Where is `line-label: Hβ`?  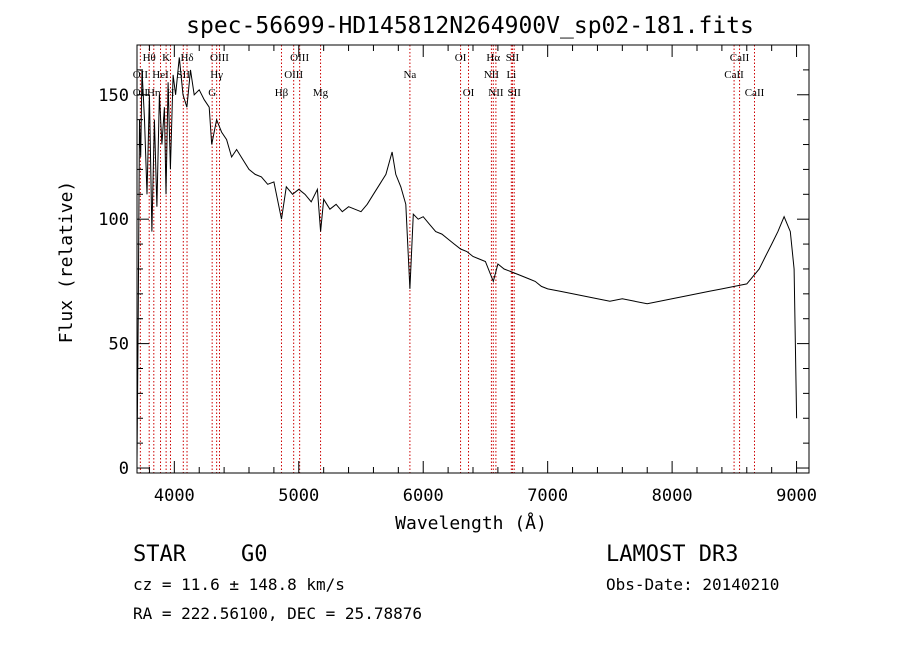
line-label: Hβ is located at coordinates (282, 93).